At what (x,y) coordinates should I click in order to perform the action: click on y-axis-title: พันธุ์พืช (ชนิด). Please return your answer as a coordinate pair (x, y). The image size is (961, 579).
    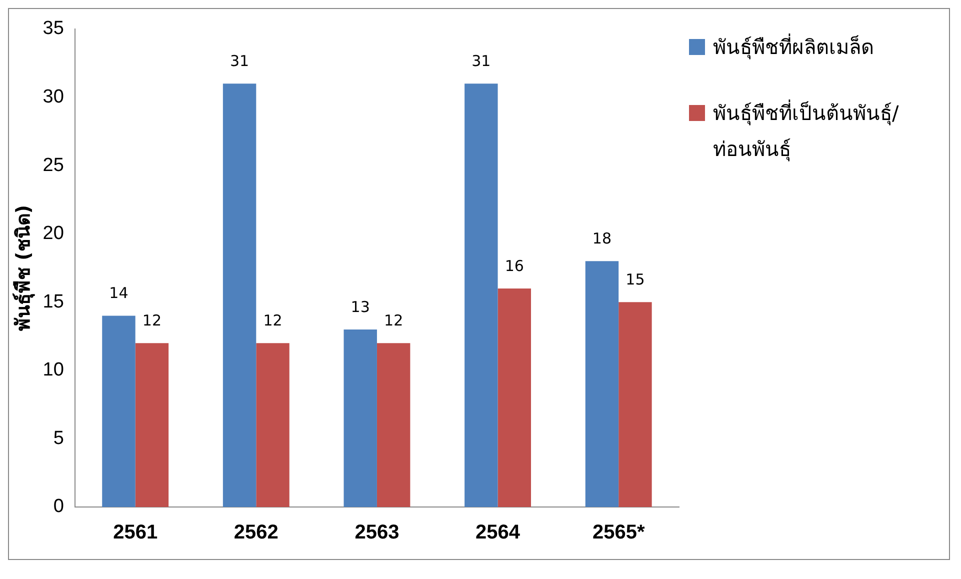
    Looking at the image, I should click on (24, 268).